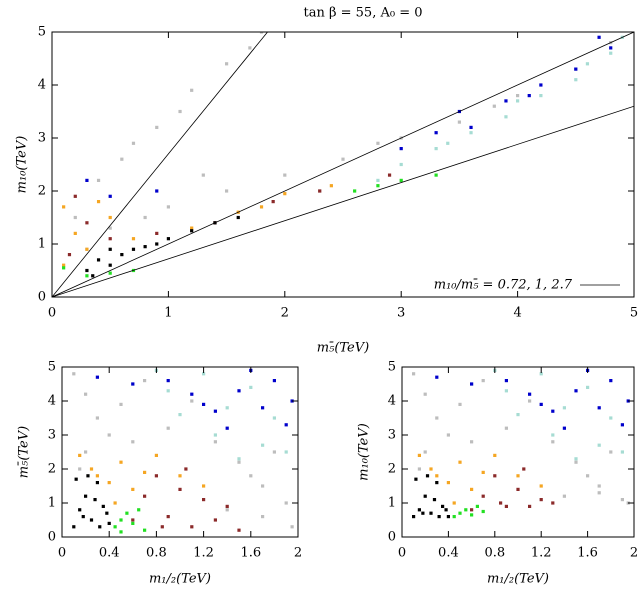  Describe the element at coordinates (168, 313) in the screenshot. I see `x-tick-label: 1` at that location.